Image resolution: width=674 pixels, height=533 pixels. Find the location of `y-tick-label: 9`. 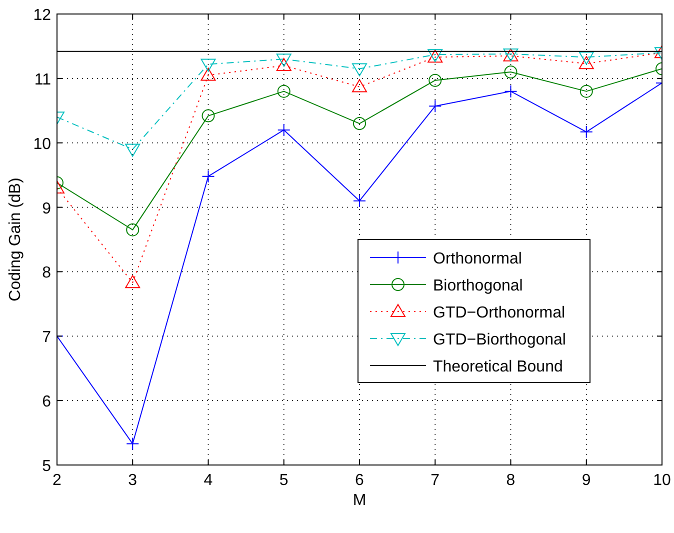

y-tick-label: 9 is located at coordinates (47, 209).